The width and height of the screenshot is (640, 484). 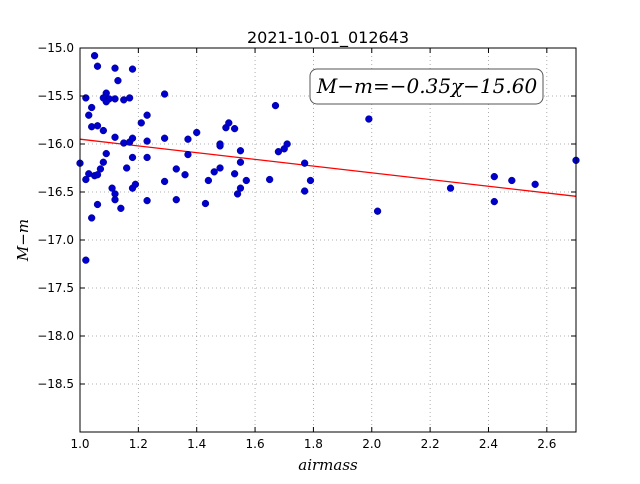 What do you see at coordinates (488, 444) in the screenshot?
I see `x-tick-label: 2.4` at bounding box center [488, 444].